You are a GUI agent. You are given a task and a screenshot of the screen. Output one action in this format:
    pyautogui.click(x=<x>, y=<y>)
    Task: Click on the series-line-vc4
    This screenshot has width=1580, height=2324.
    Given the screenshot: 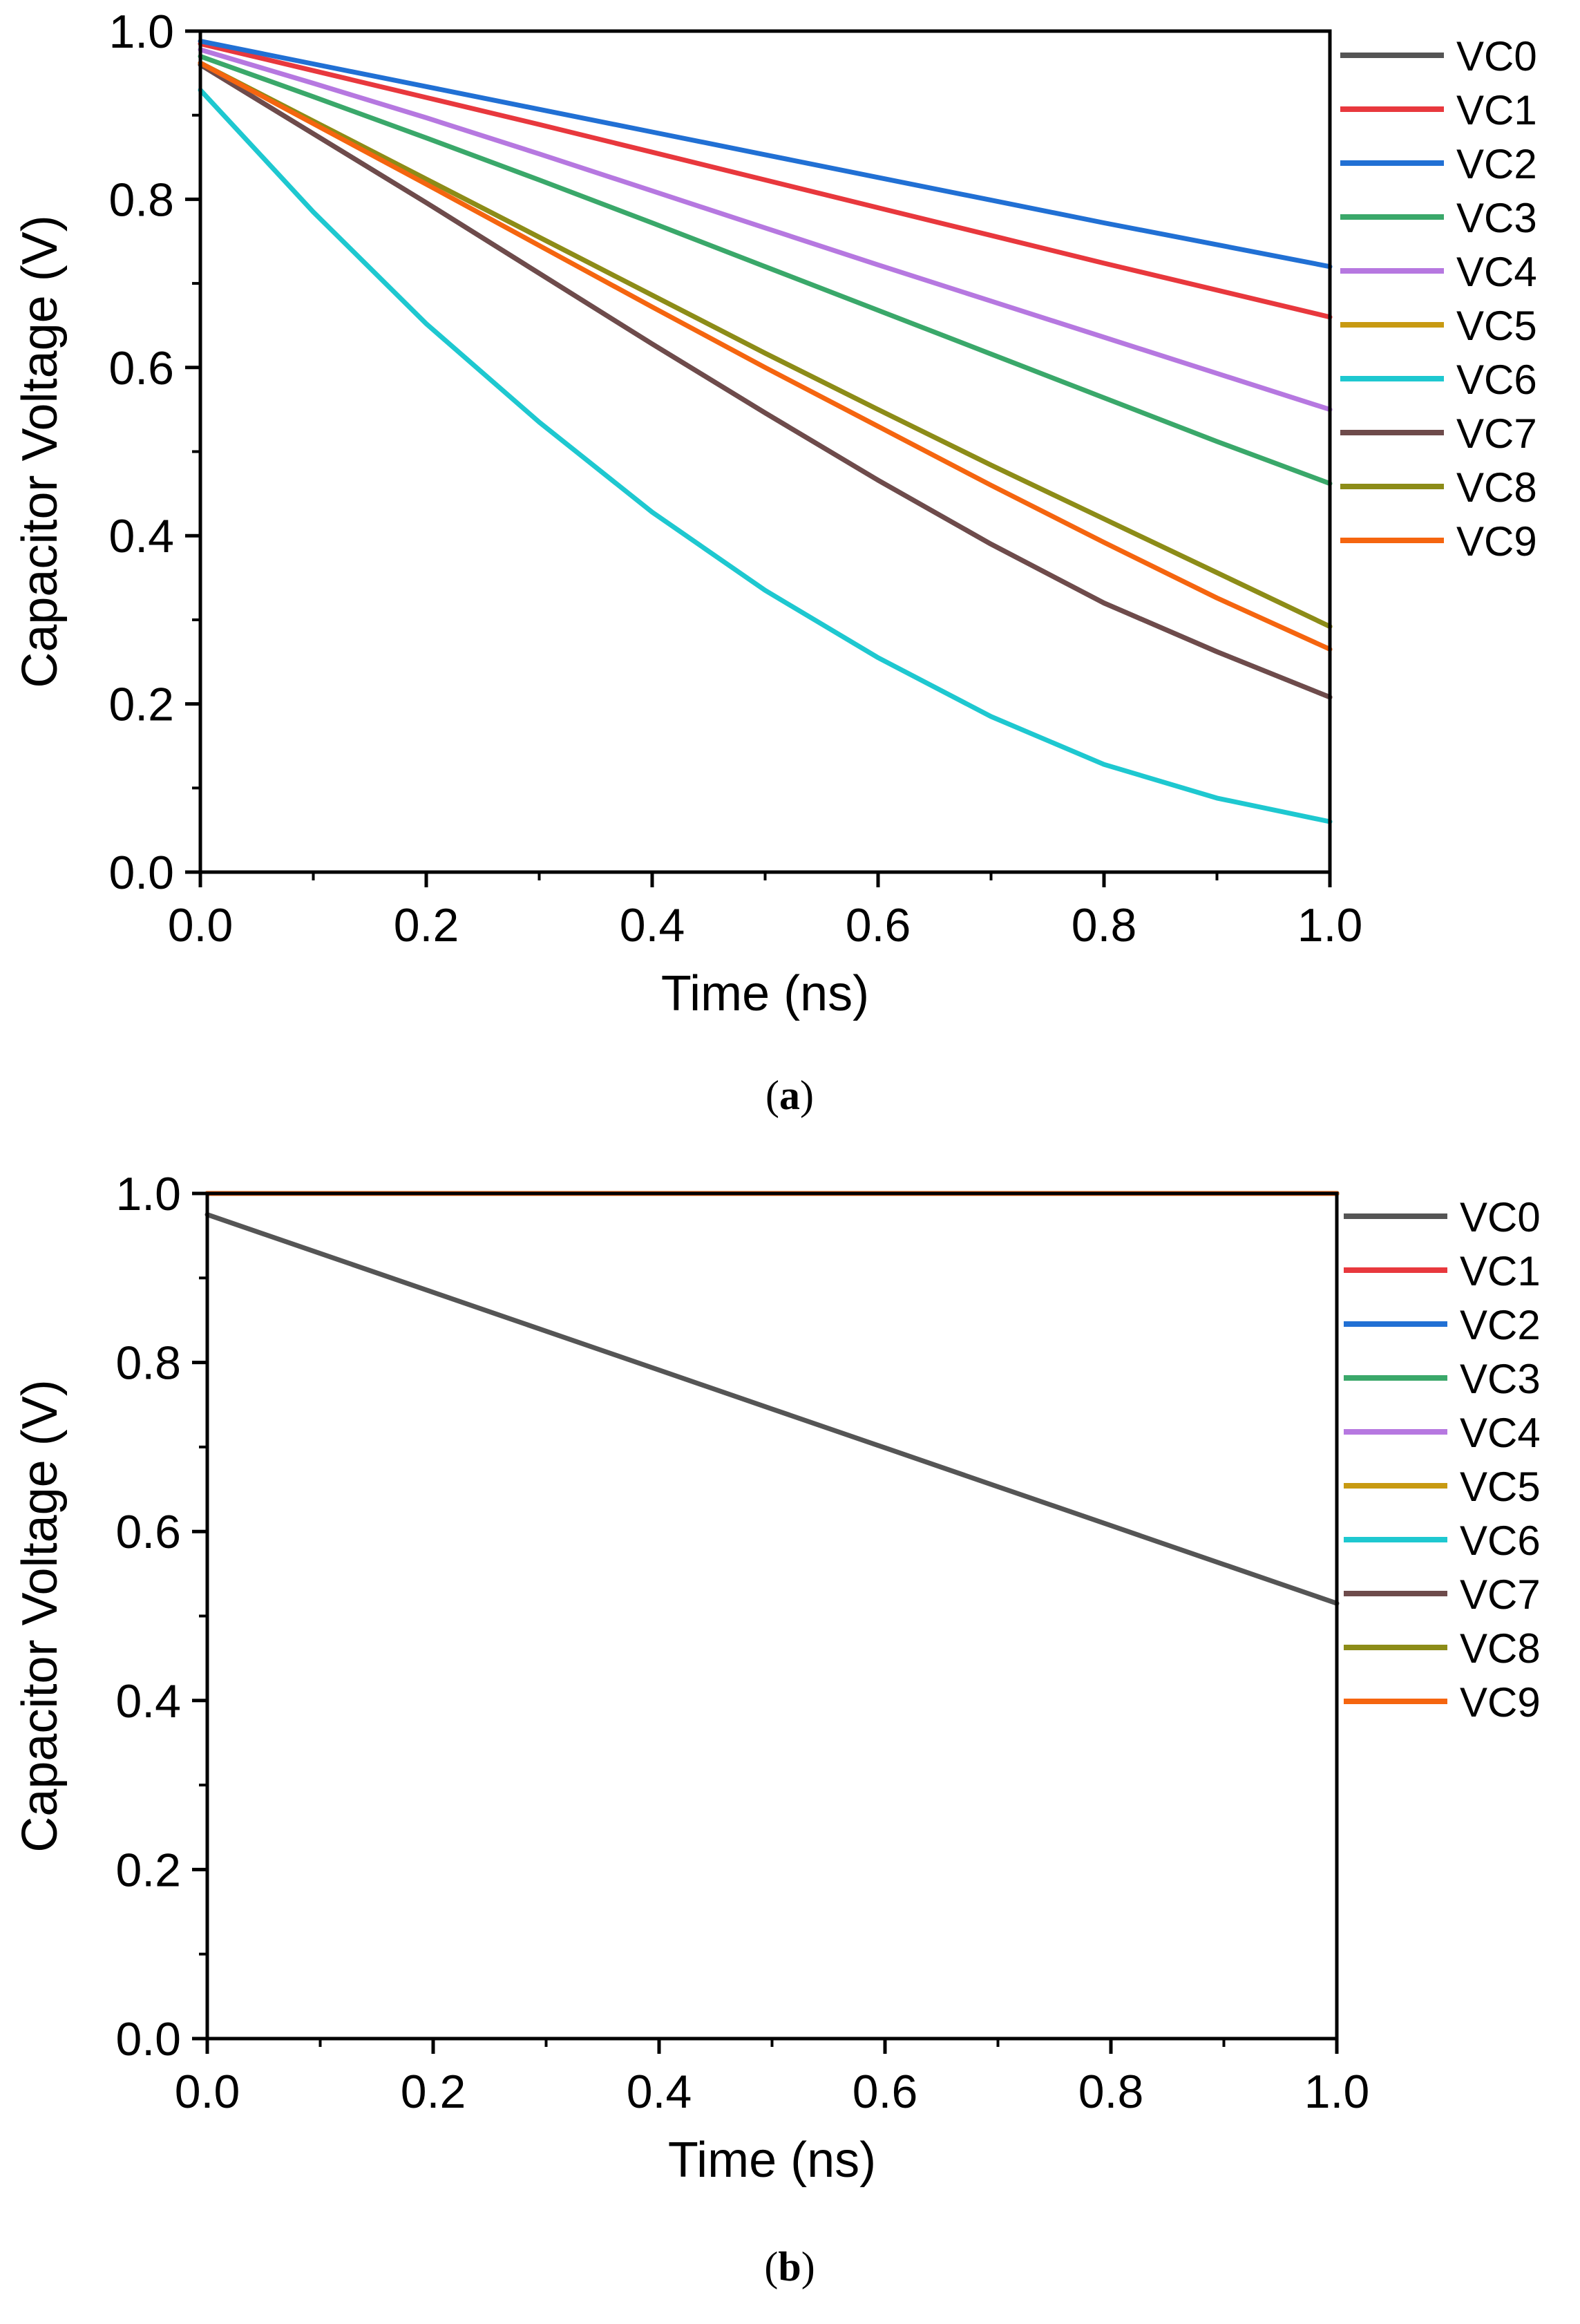 What is the action you would take?
    pyautogui.click(x=765, y=230)
    